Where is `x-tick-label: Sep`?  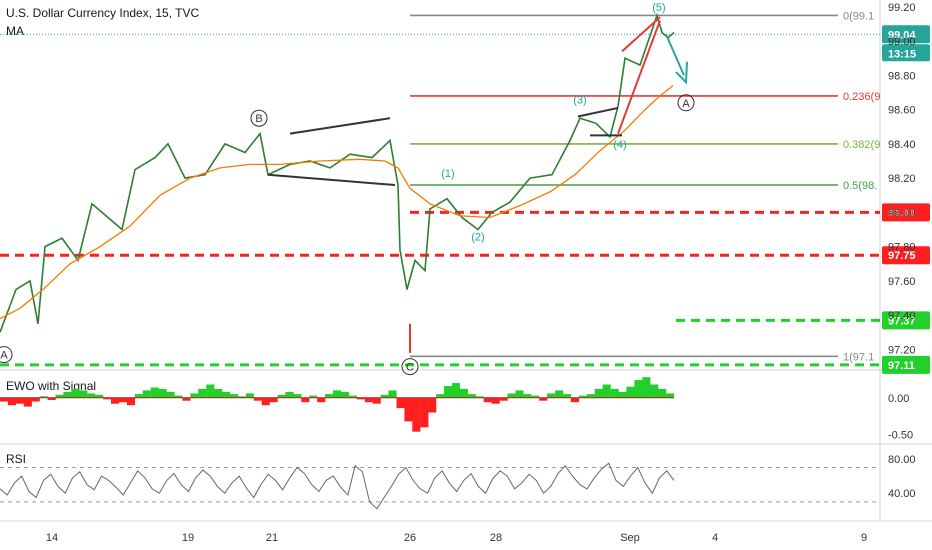
x-tick-label: Sep is located at coordinates (630, 538).